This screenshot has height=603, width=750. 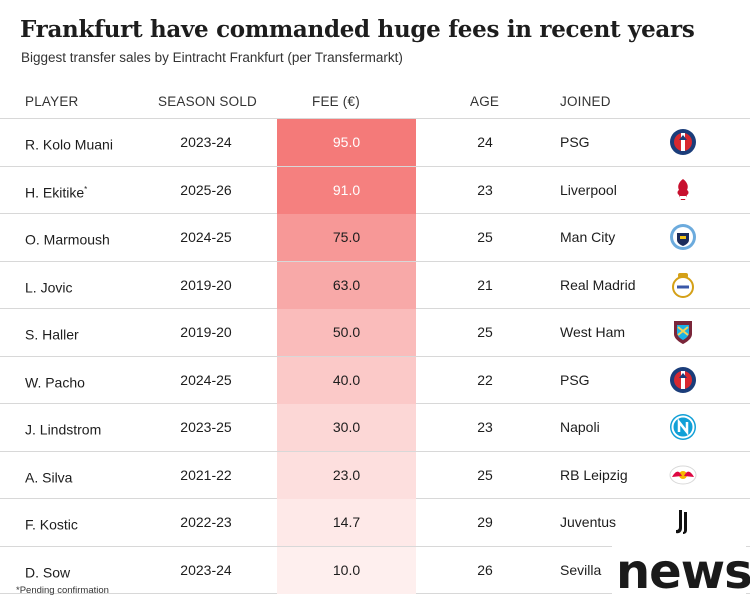 I want to click on player-age: 21, so click(x=485, y=284).